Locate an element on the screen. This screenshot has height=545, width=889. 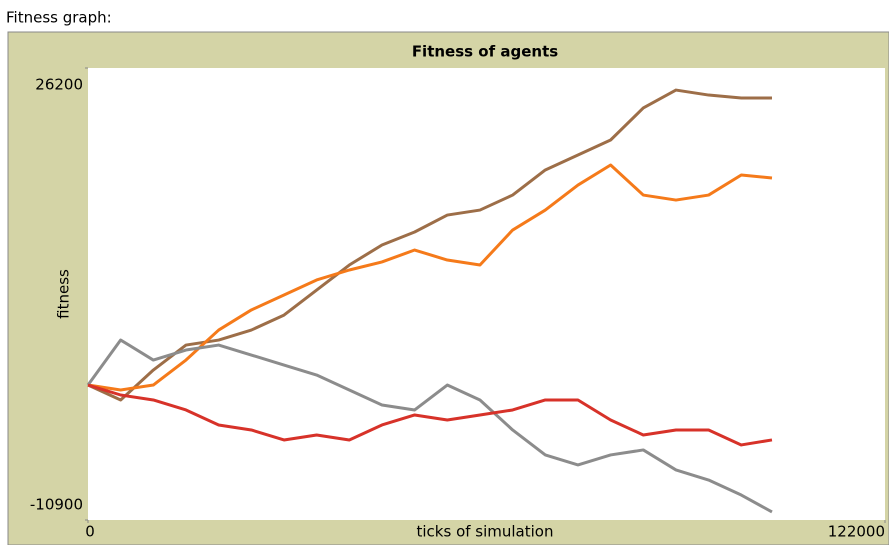
series-line is located at coordinates (430, 415).